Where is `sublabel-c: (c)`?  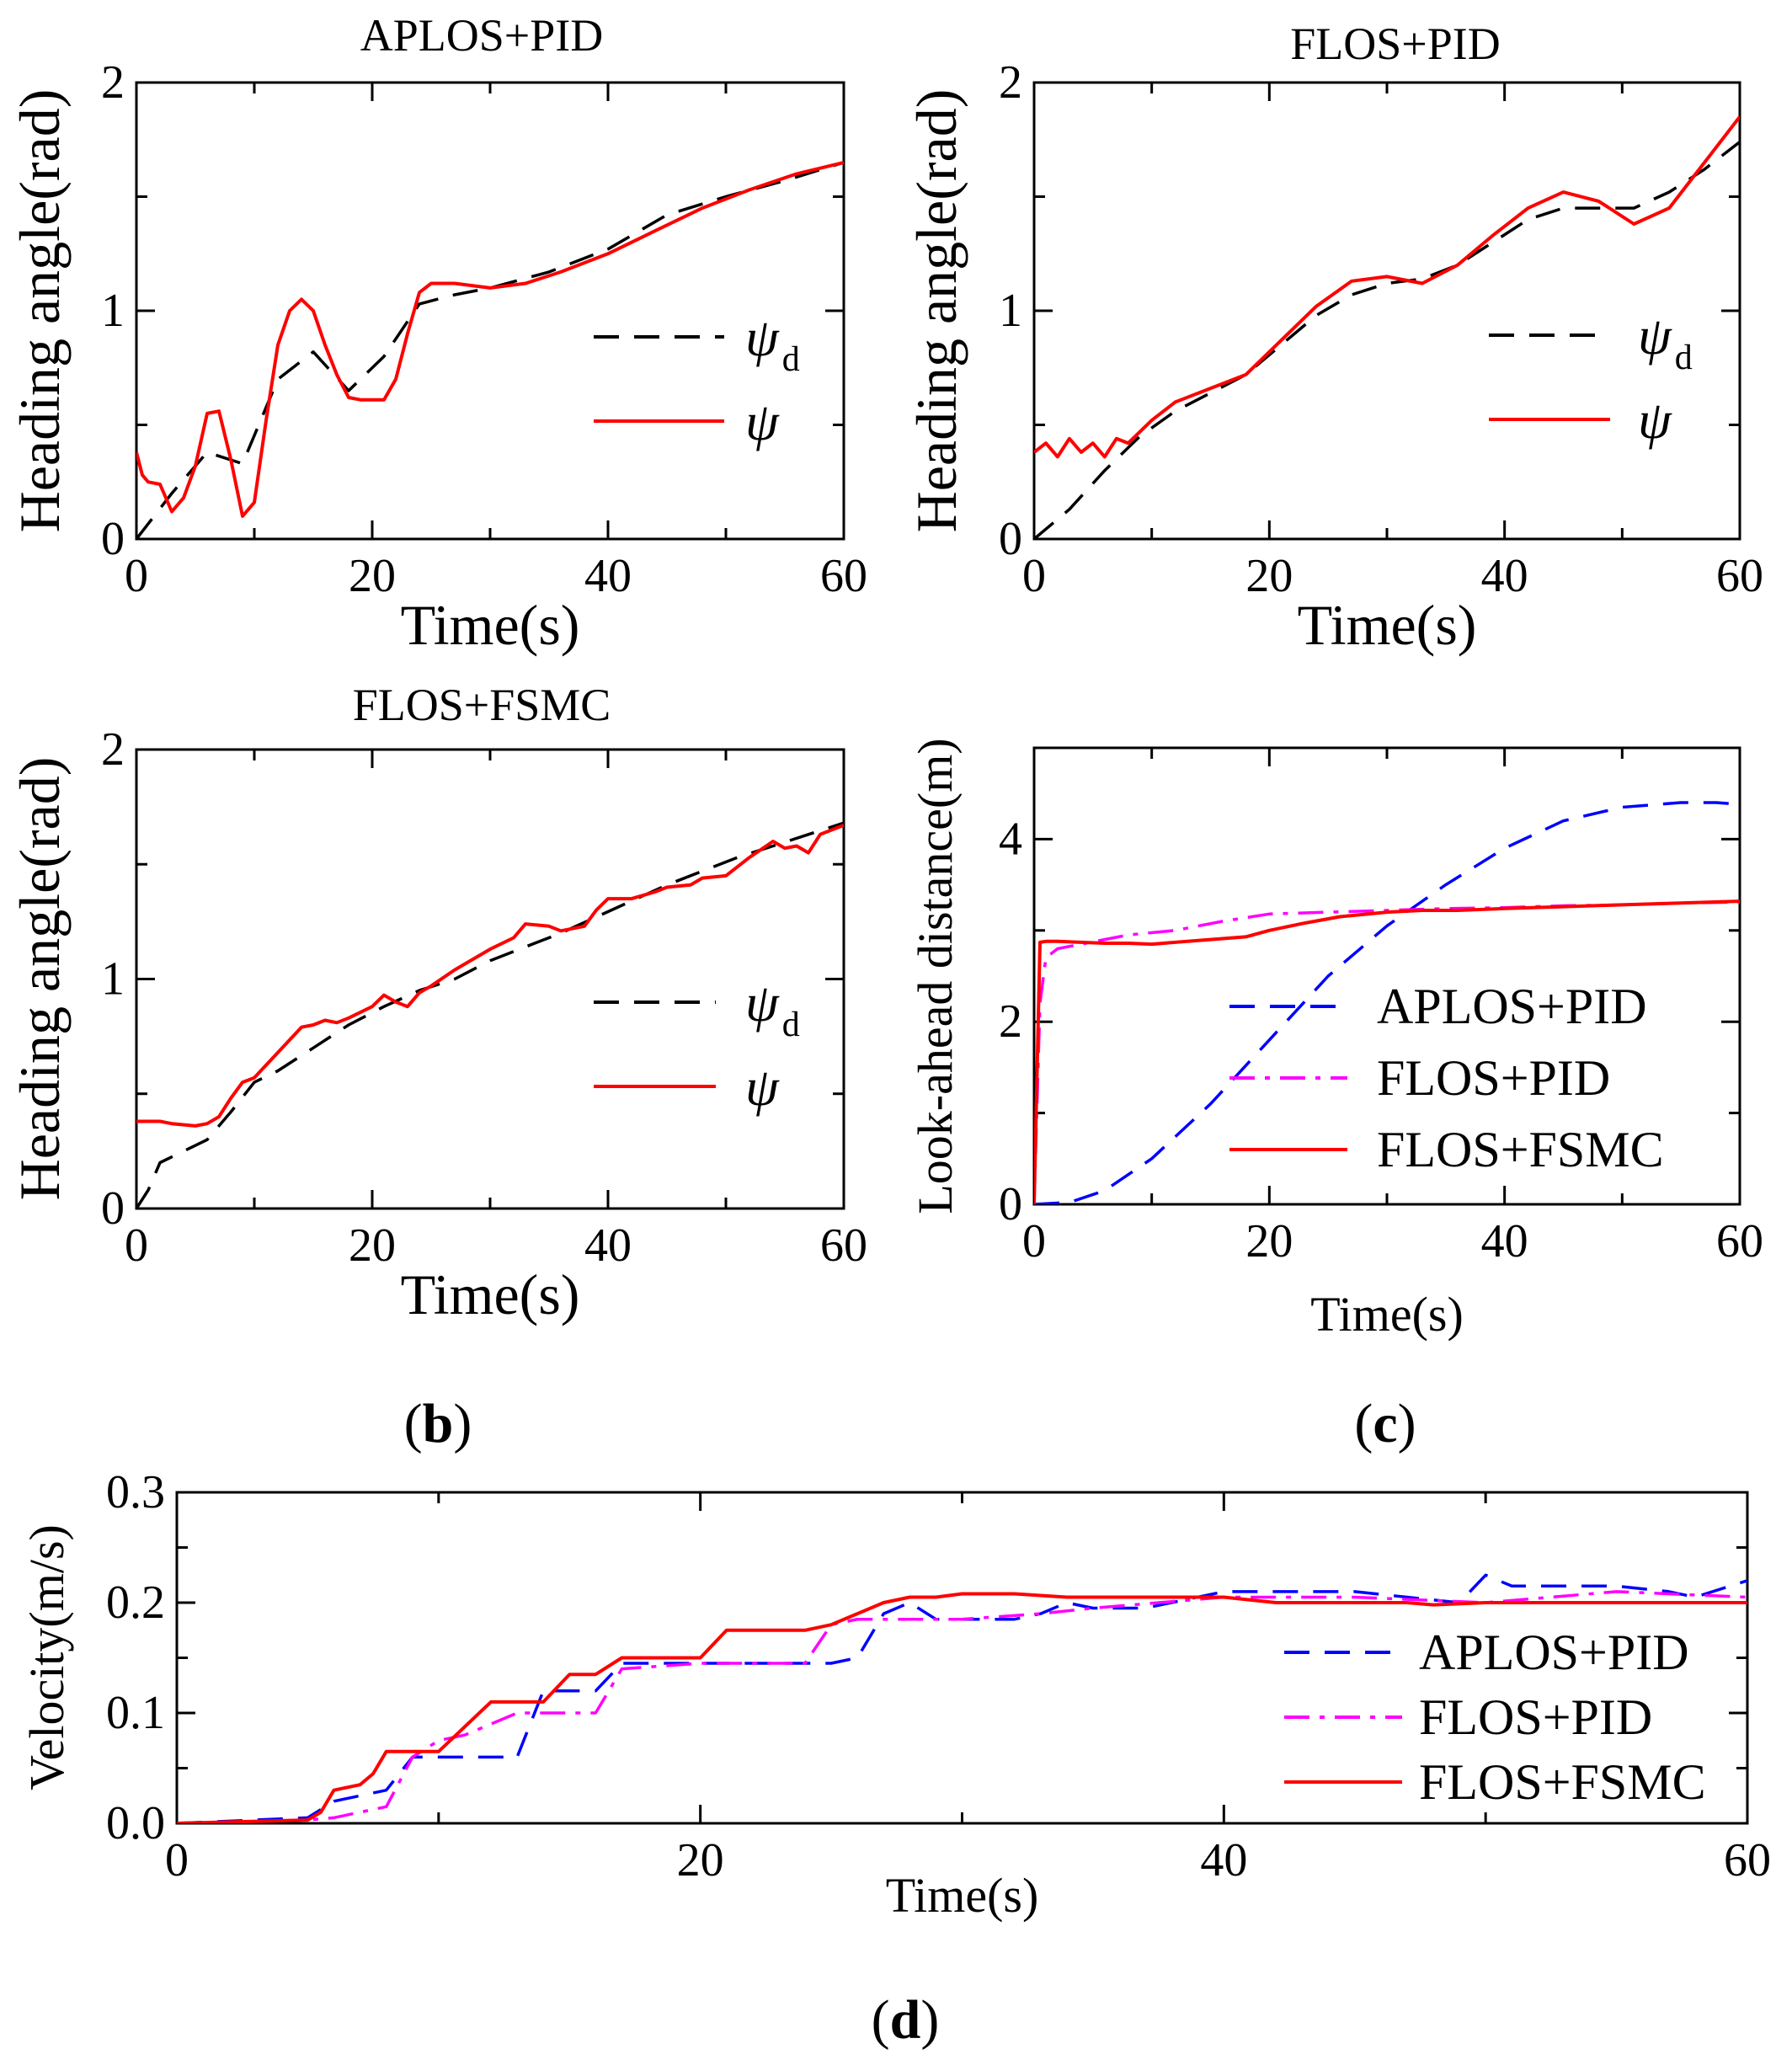
sublabel-c: (c) is located at coordinates (1385, 1423).